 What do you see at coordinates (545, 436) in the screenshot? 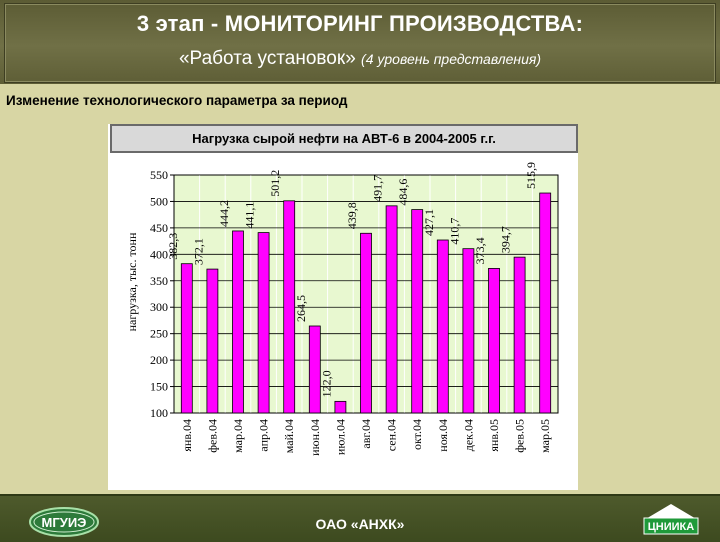
I see `x-tick-label: мар.05` at bounding box center [545, 436].